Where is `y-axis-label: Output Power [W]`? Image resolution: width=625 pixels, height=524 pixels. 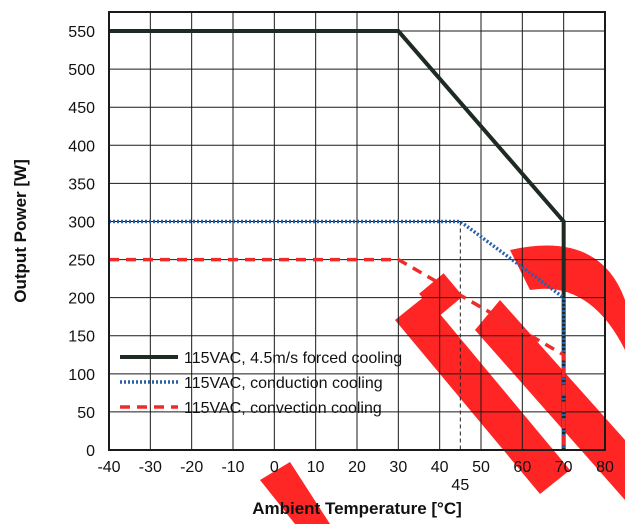
y-axis-label: Output Power [W] is located at coordinates (20, 231).